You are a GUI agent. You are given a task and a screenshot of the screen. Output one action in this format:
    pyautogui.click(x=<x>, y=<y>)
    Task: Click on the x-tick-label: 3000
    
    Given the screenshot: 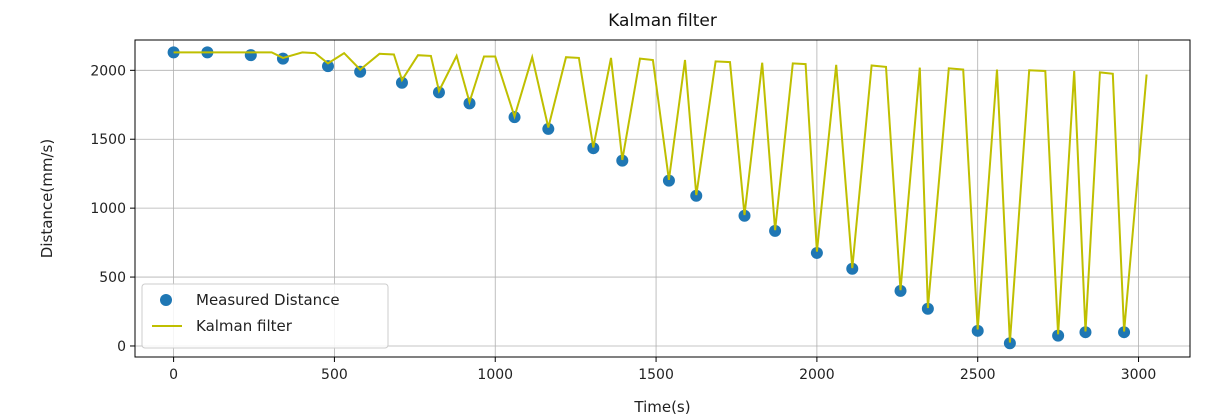 What is the action you would take?
    pyautogui.click(x=1139, y=375)
    